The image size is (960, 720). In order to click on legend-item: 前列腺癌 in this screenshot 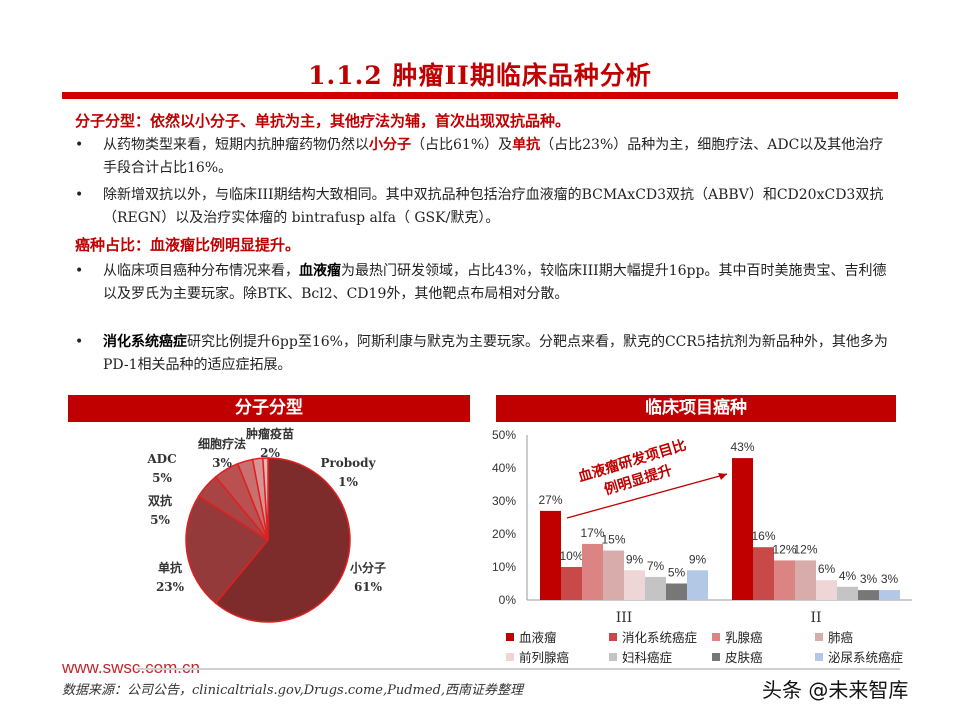, I will do `click(537, 656)`.